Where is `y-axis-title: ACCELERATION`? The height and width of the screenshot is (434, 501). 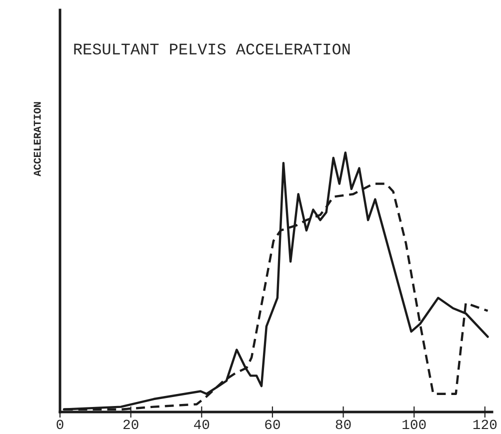 y-axis-title: ACCELERATION is located at coordinates (37, 139).